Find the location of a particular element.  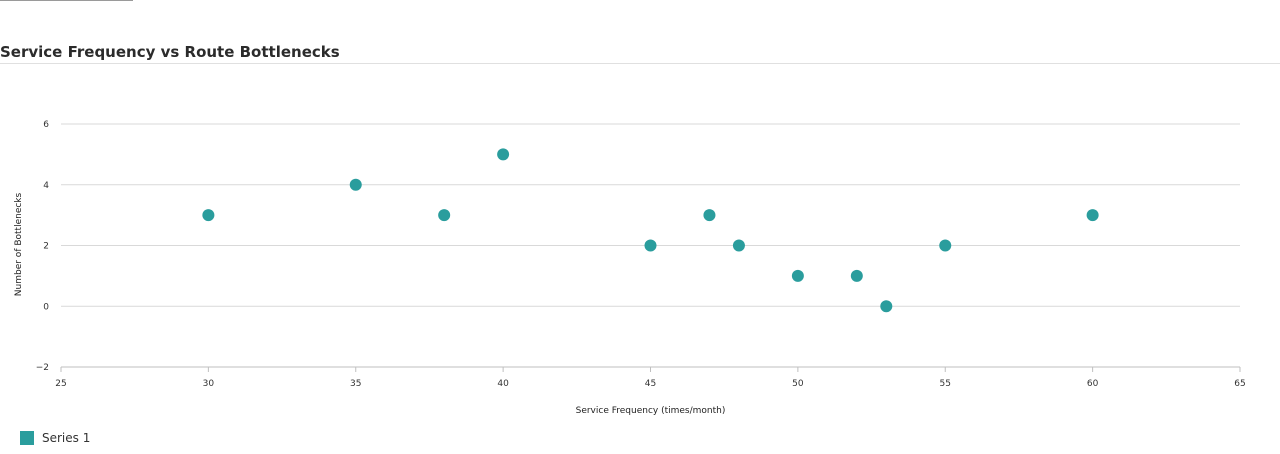

x-tick-label: 65 is located at coordinates (1239, 384).